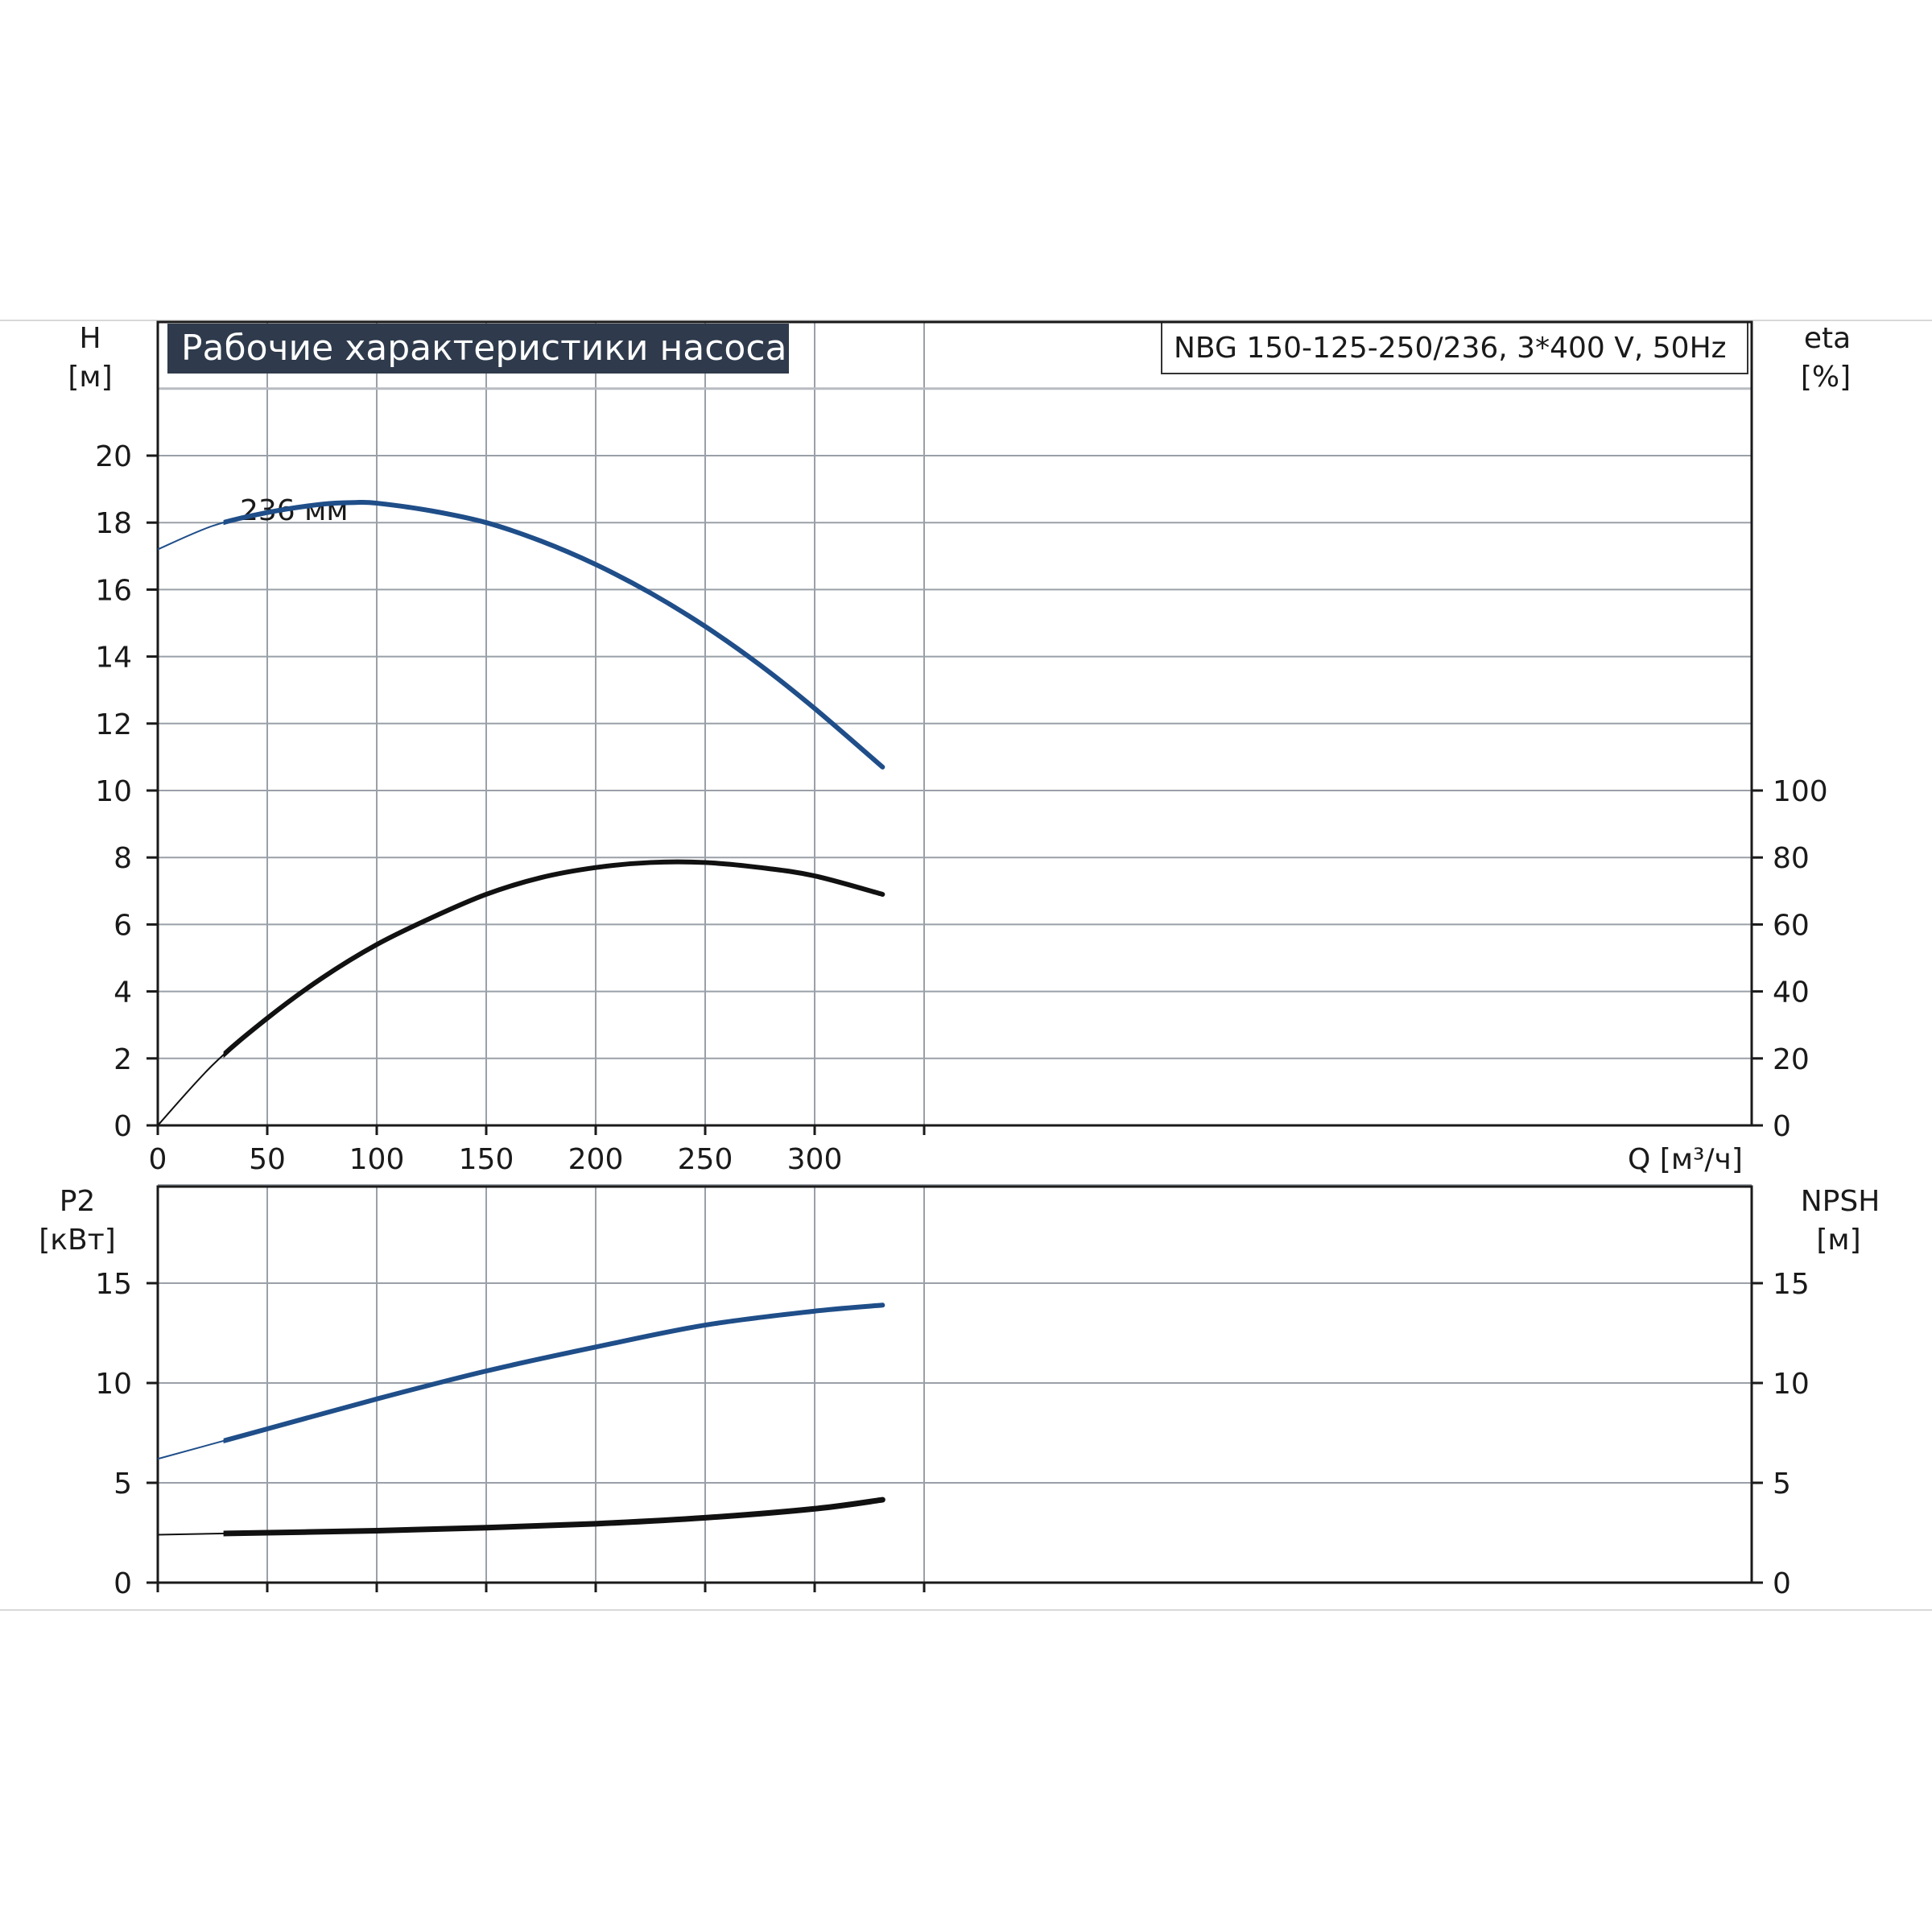 This screenshot has height=1932, width=1932. Describe the element at coordinates (483, 348) in the screenshot. I see `chart-title: Рабочие характеристики насоса` at that location.